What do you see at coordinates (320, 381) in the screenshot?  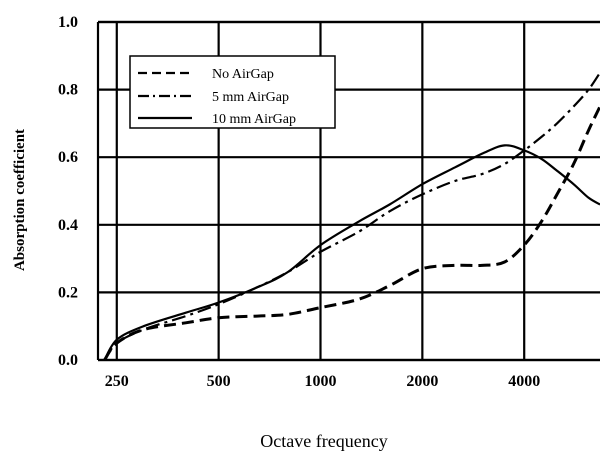 I see `x-tick-label: 1000` at bounding box center [320, 381].